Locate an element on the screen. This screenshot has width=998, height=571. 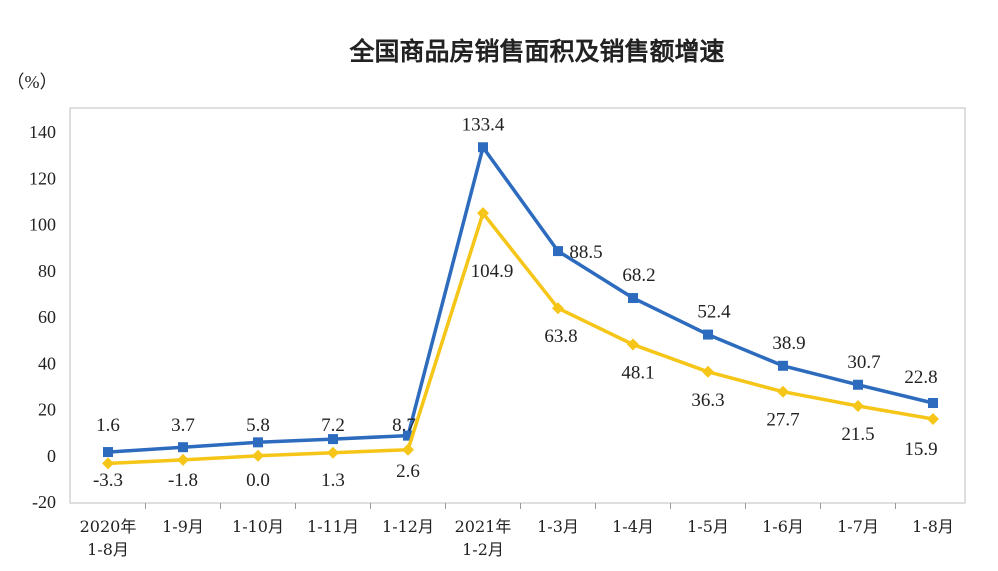
series-1-value-label: 1.6 is located at coordinates (108, 425).